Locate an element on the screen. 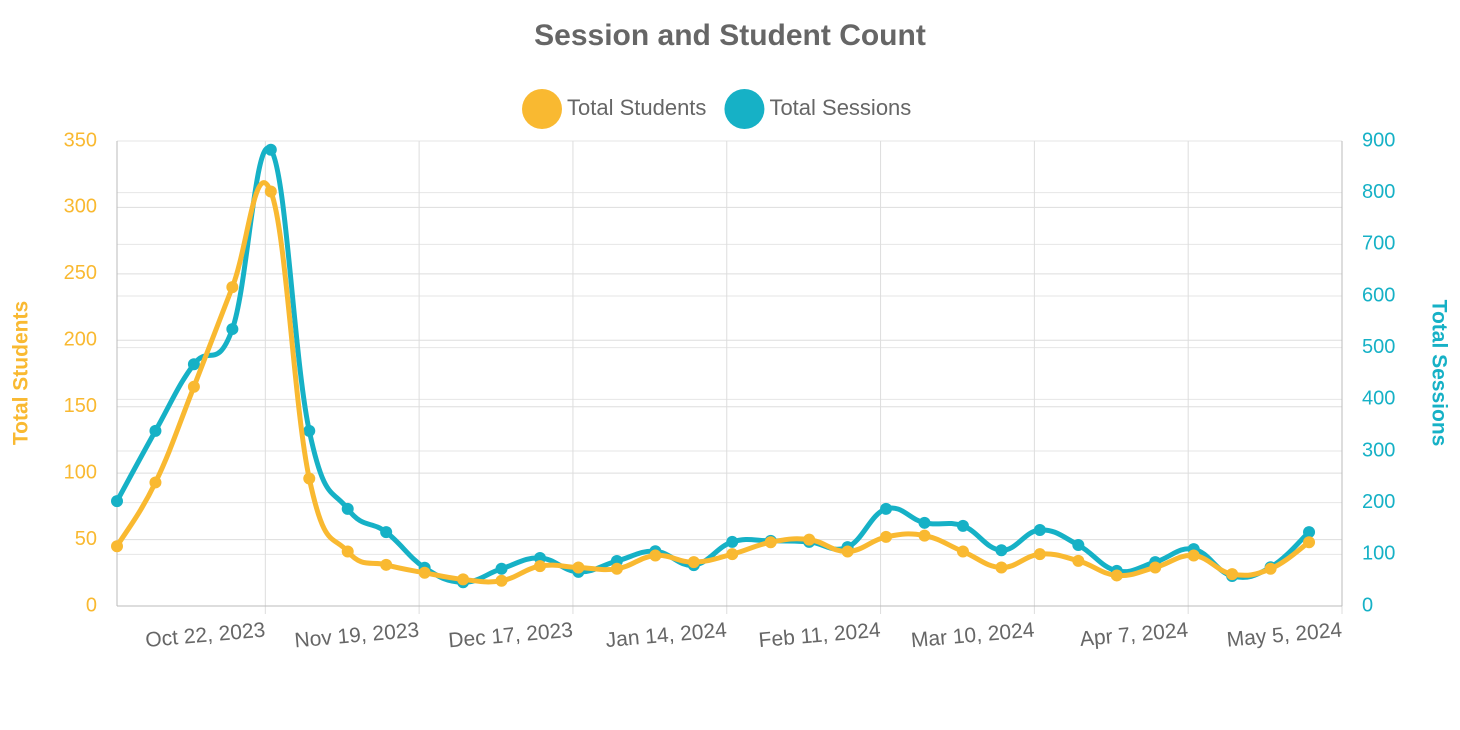  x-tick-label: Oct 22, 2023 is located at coordinates (205, 635).